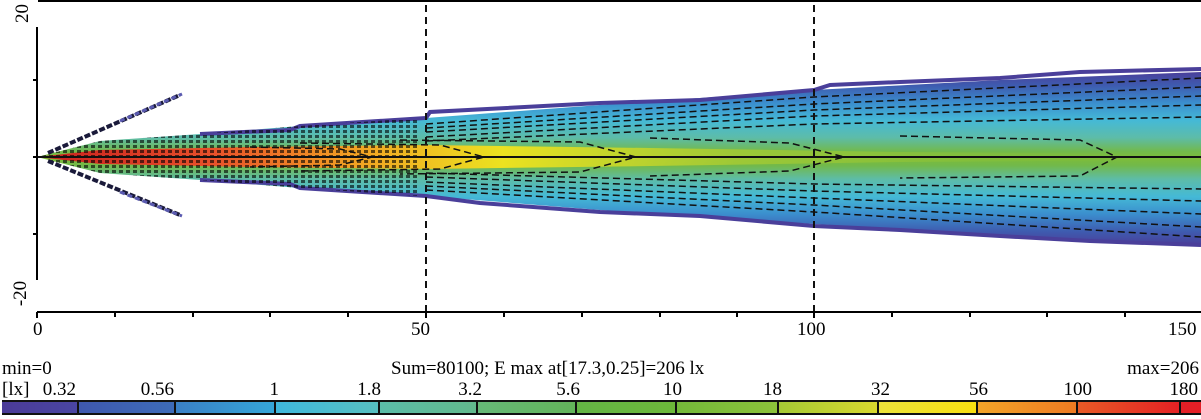 This screenshot has height=419, width=1201. What do you see at coordinates (16, 389) in the screenshot?
I see `colorbar-unit-label: [lx]` at bounding box center [16, 389].